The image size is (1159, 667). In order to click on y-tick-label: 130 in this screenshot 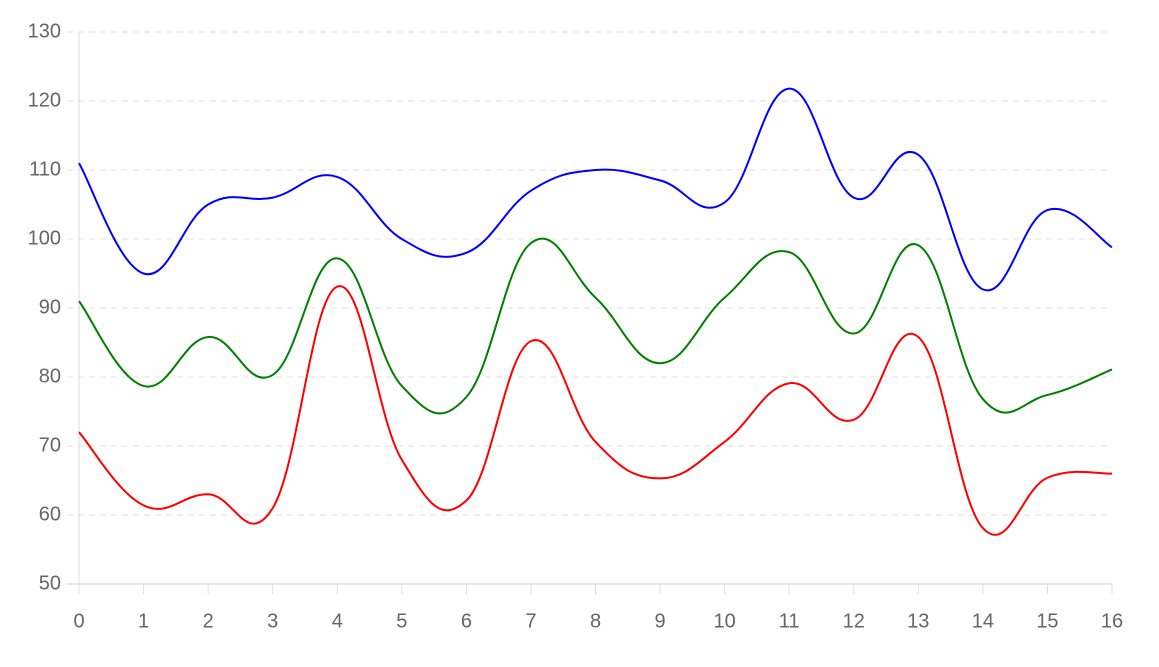, I will do `click(44, 31)`.